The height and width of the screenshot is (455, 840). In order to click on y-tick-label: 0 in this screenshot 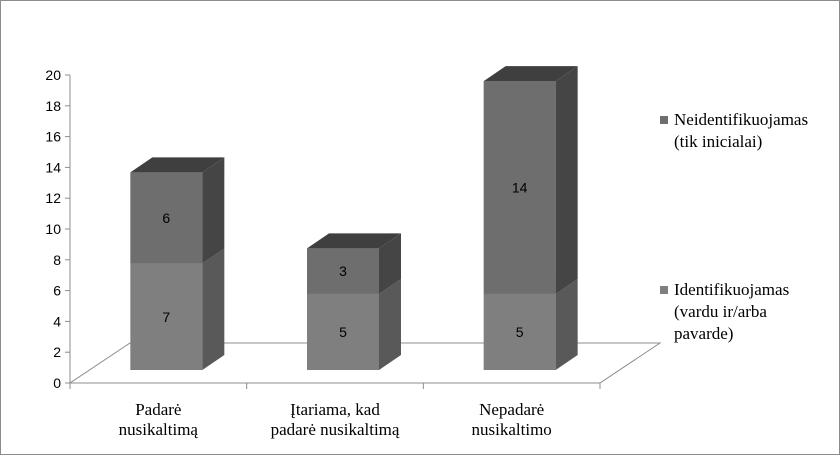, I will do `click(57, 383)`.